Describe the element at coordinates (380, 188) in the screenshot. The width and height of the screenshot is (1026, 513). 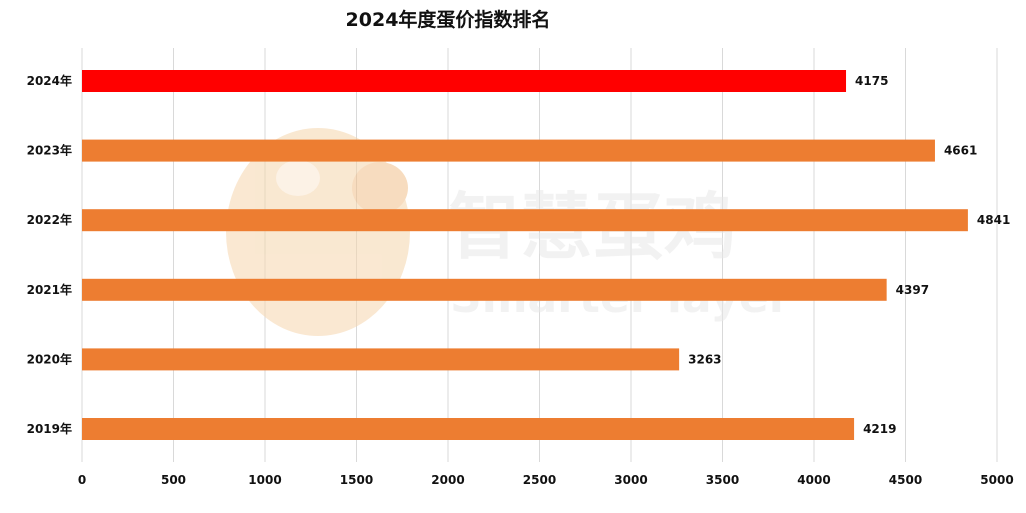
I see `watermark-chick-icon` at that location.